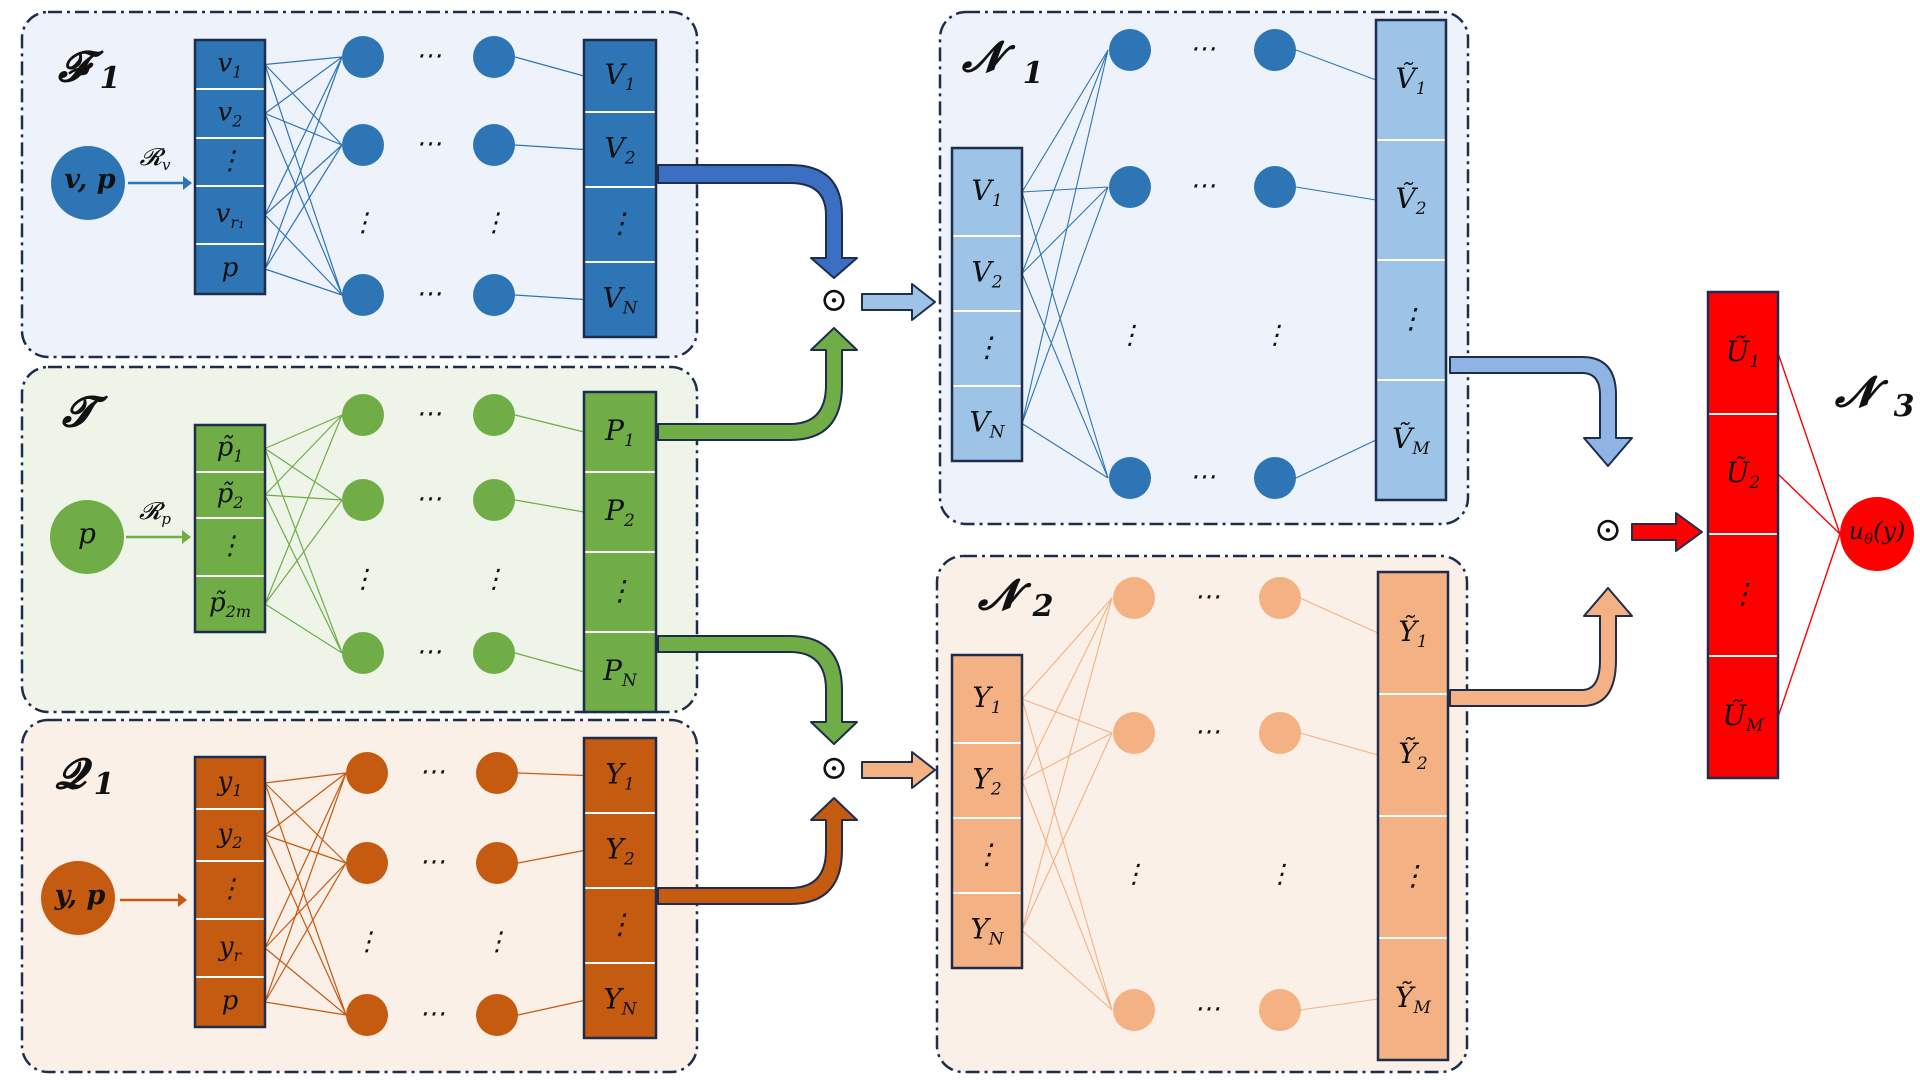  What do you see at coordinates (1743, 474) in the screenshot?
I see `n3-input-stack-cell-label: Ũ2` at bounding box center [1743, 474].